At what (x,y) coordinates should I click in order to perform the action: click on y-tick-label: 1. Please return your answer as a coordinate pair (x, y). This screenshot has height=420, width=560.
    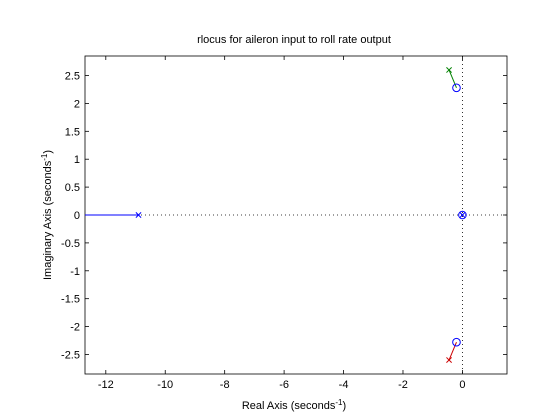
    Looking at the image, I should click on (77, 160).